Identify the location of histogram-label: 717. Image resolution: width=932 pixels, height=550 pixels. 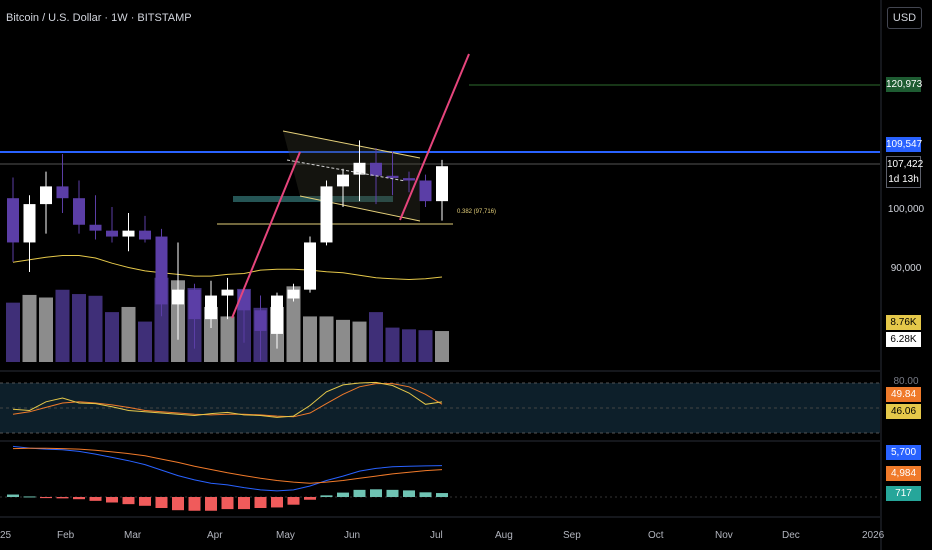
(903, 493).